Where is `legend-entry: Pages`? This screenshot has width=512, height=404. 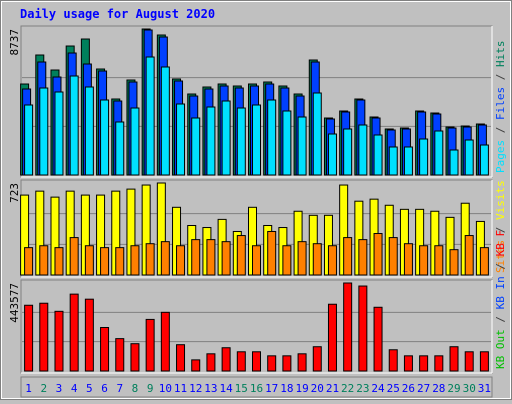 legend-entry: Pages is located at coordinates (500, 156).